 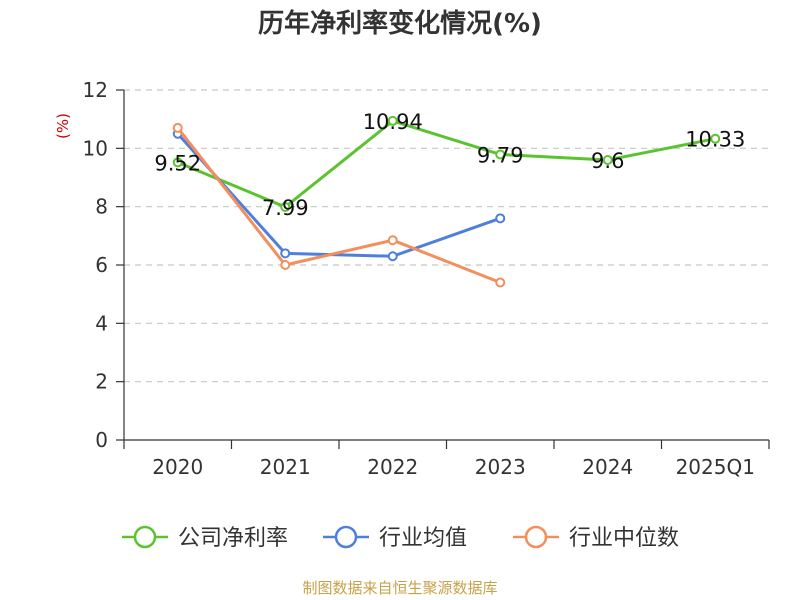 I want to click on y-tick-labels: 0 2 4 6 8 10 12, so click(x=95, y=265).